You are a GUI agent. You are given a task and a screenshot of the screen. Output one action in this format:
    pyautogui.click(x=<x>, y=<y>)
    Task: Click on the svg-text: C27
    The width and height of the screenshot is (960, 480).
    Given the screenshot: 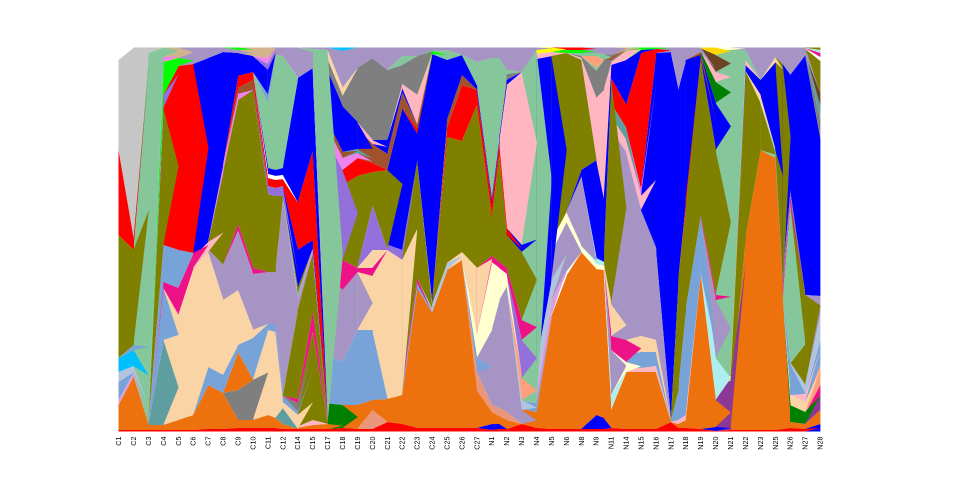 What is the action you would take?
    pyautogui.click(x=476, y=442)
    